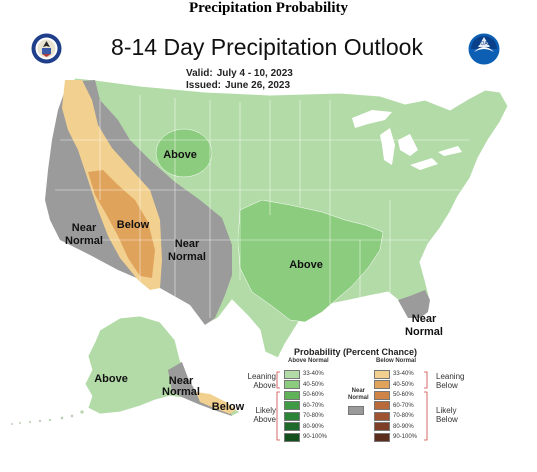  What do you see at coordinates (396, 361) in the screenshot?
I see `legend-below-header: Below Normal` at bounding box center [396, 361].